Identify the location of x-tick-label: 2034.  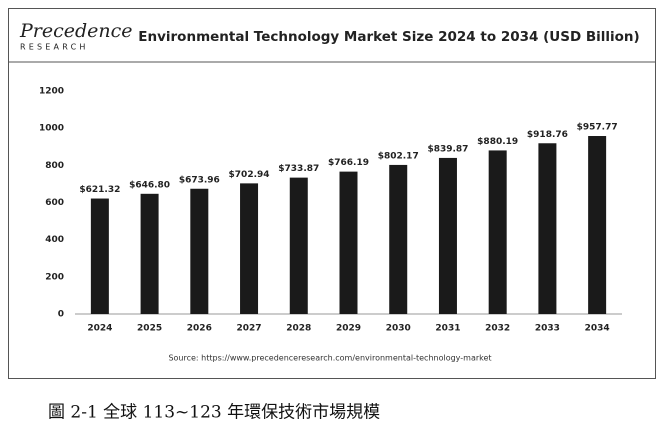
(597, 329).